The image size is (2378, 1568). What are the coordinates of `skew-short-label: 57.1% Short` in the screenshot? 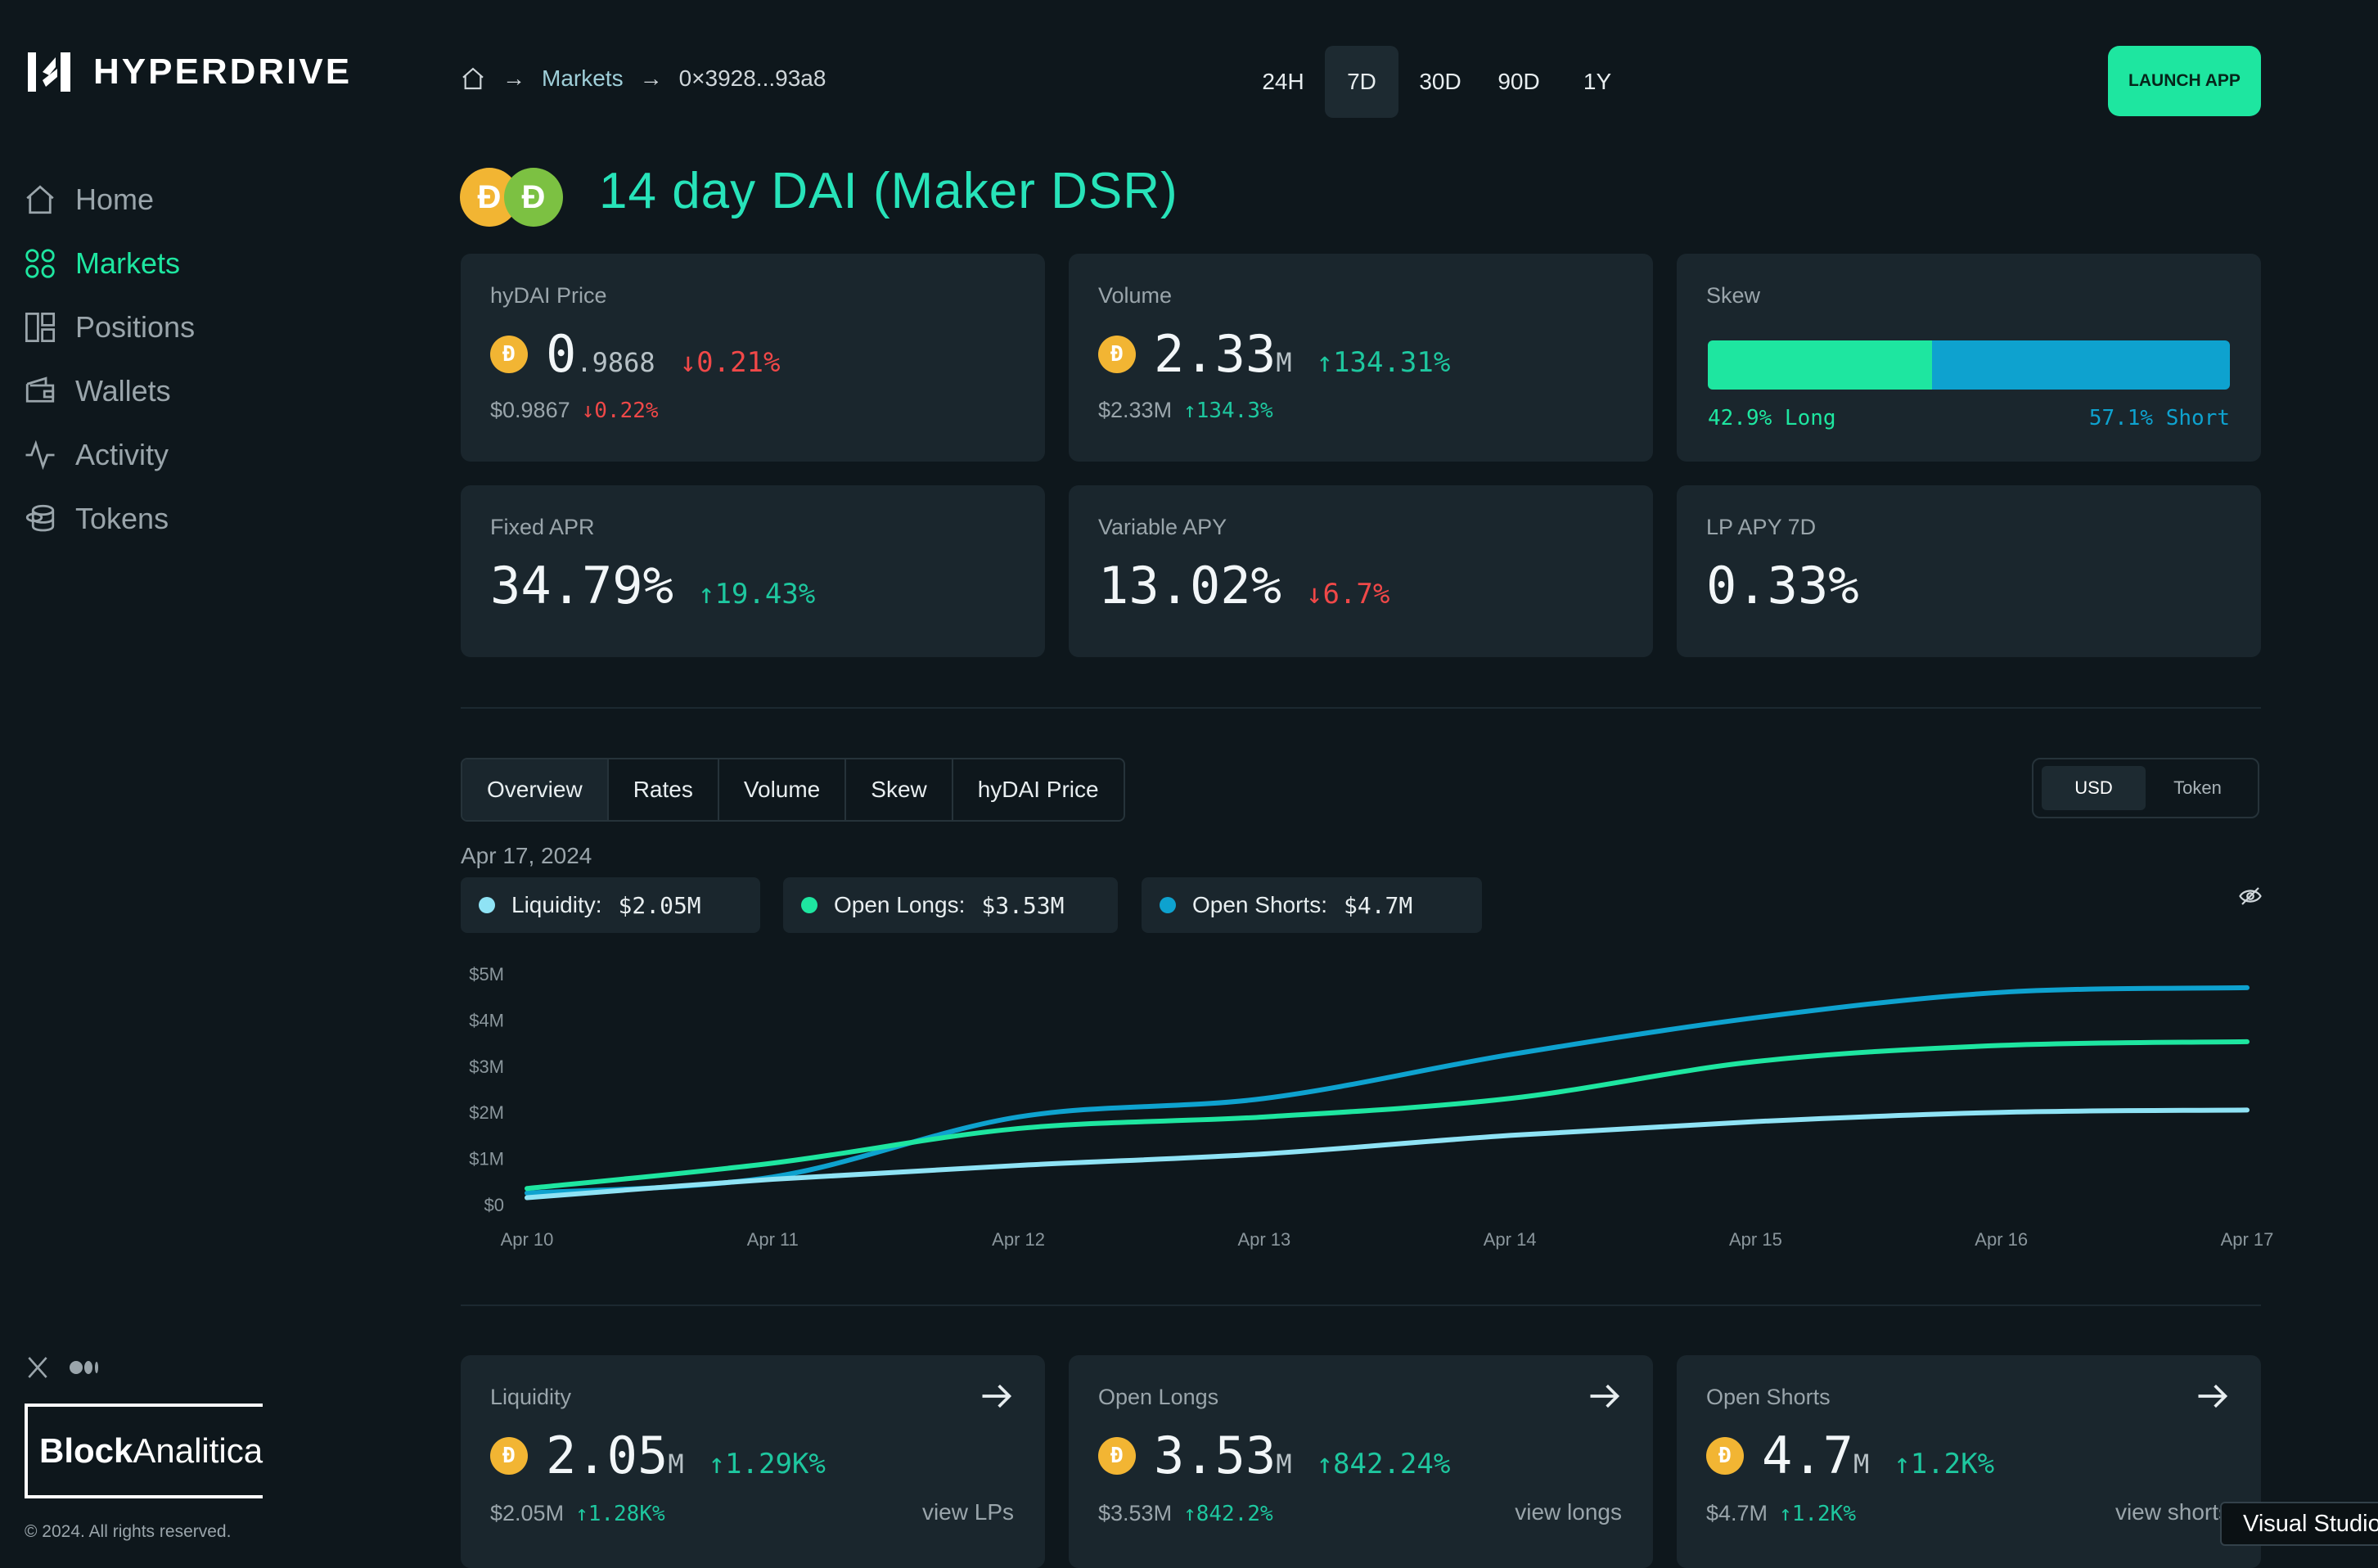 It's located at (2159, 418).